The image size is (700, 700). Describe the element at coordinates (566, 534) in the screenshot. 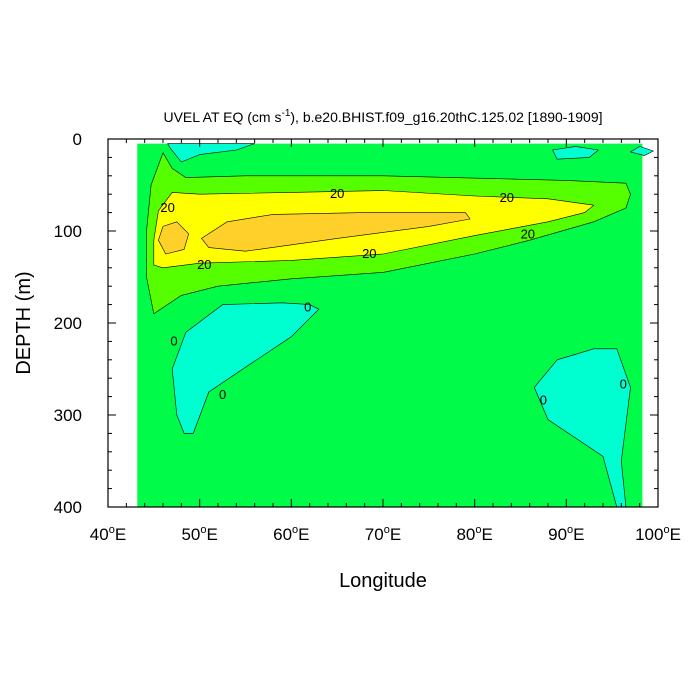

I see `x-tick-label: 90oE` at that location.